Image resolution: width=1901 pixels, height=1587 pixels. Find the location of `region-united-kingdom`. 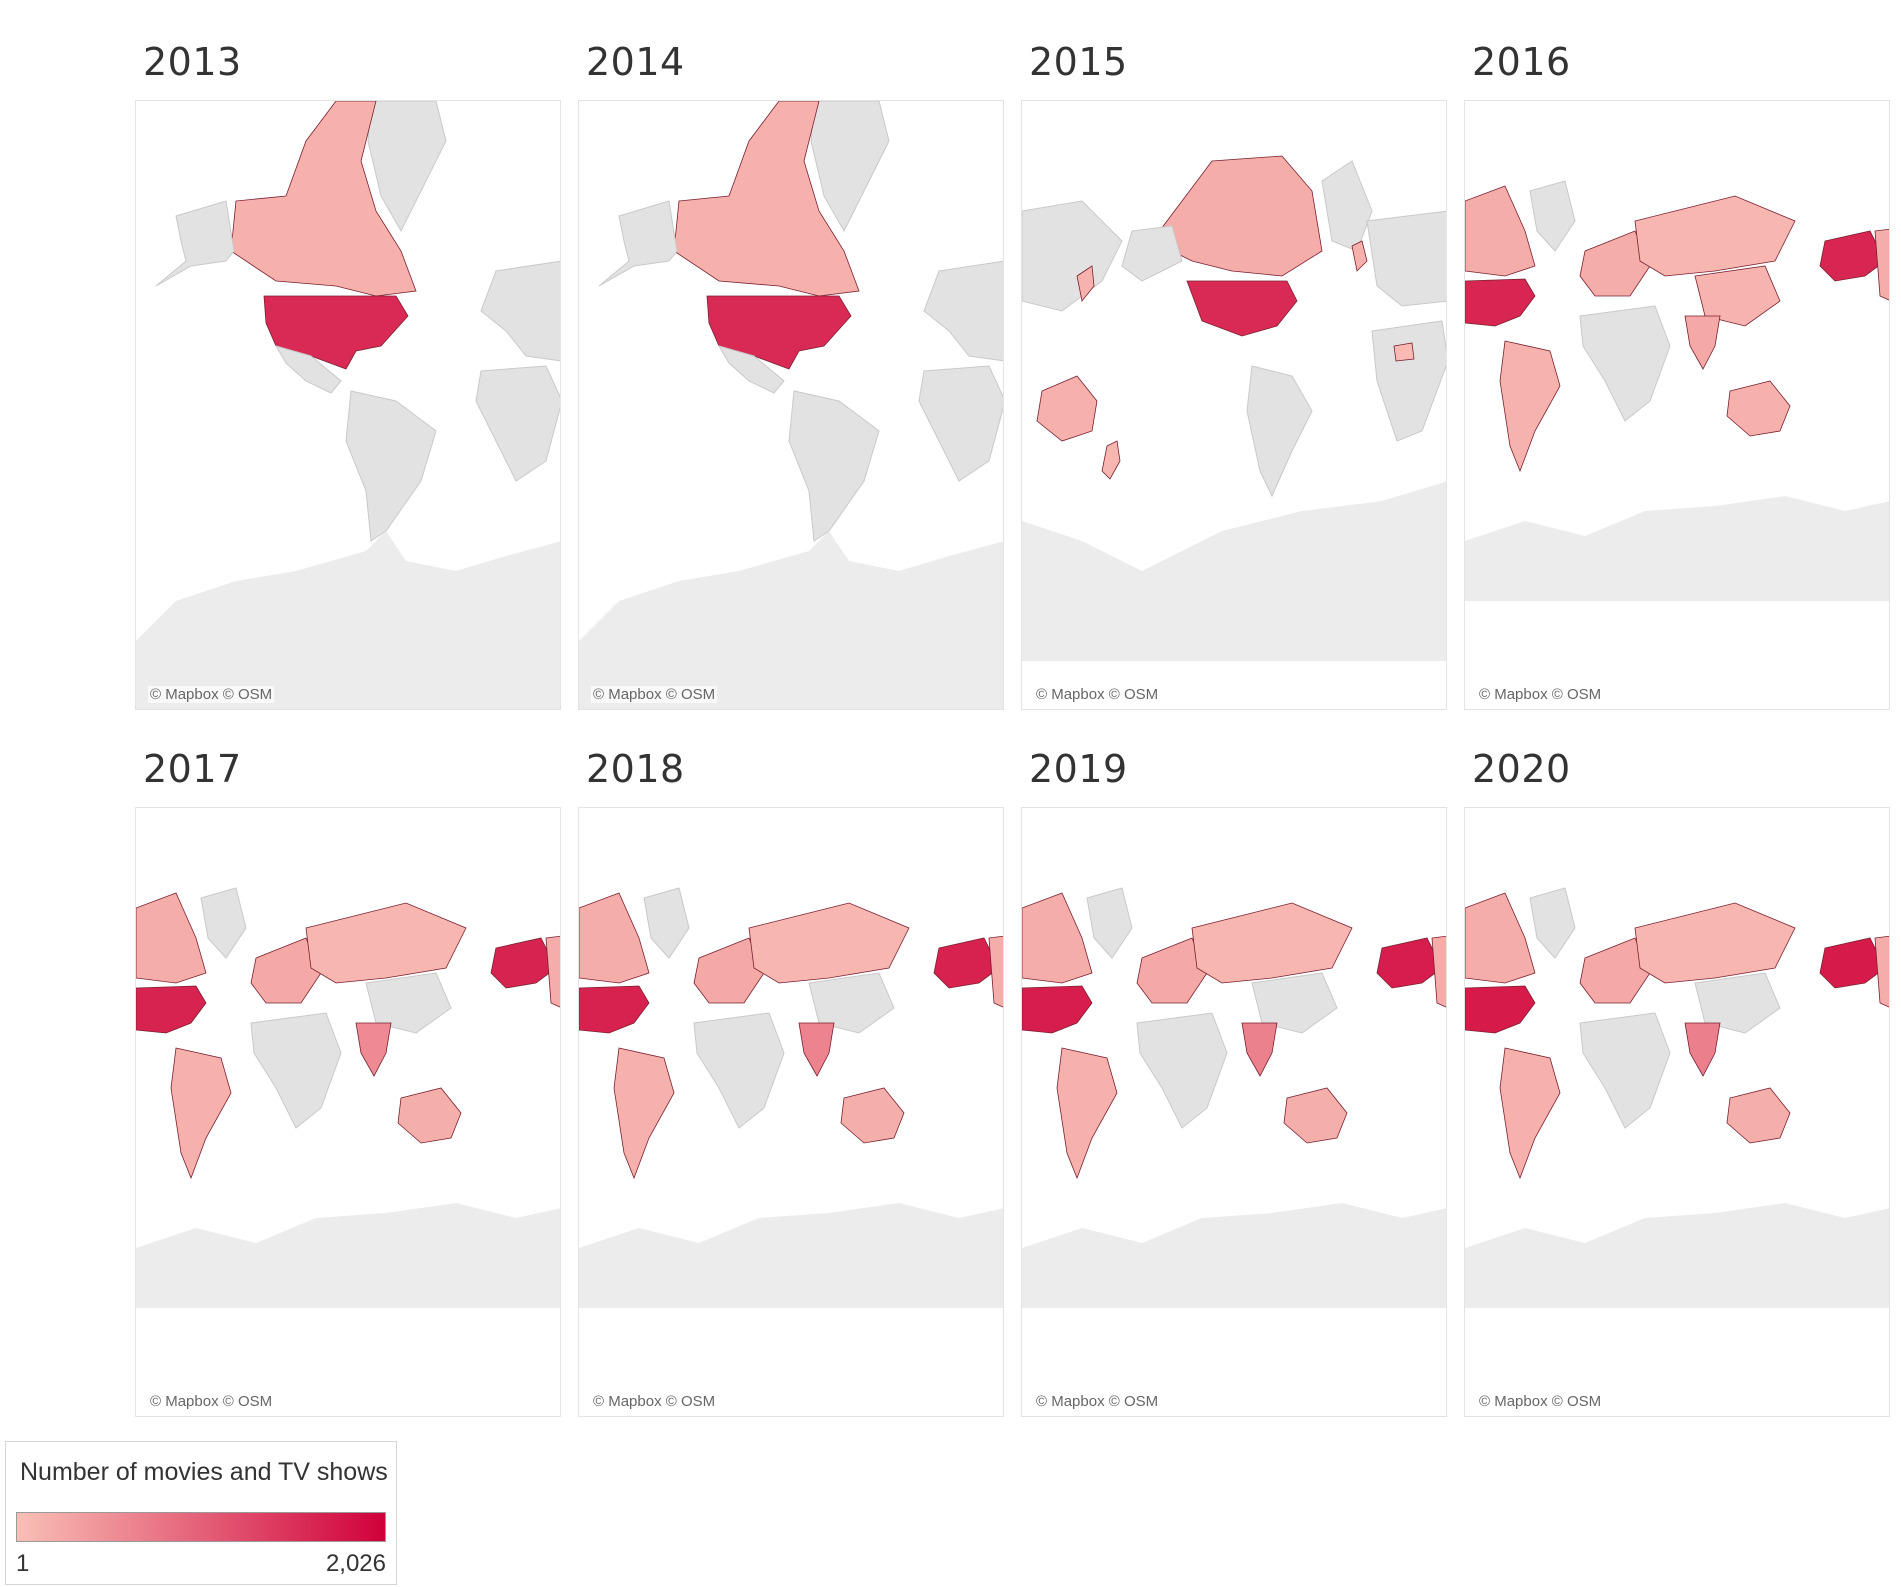

region-united-kingdom is located at coordinates (1359, 256).